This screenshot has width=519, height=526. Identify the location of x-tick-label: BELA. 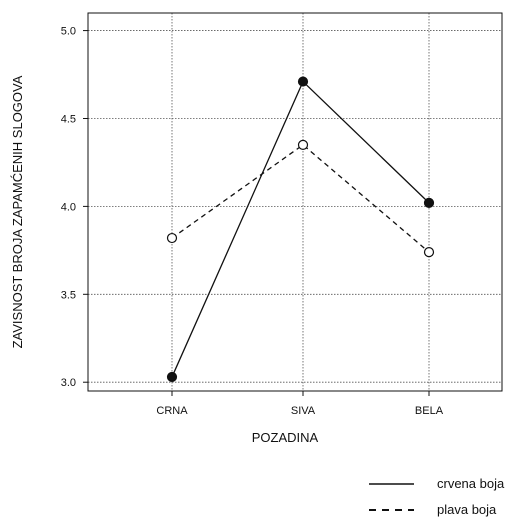
(429, 411).